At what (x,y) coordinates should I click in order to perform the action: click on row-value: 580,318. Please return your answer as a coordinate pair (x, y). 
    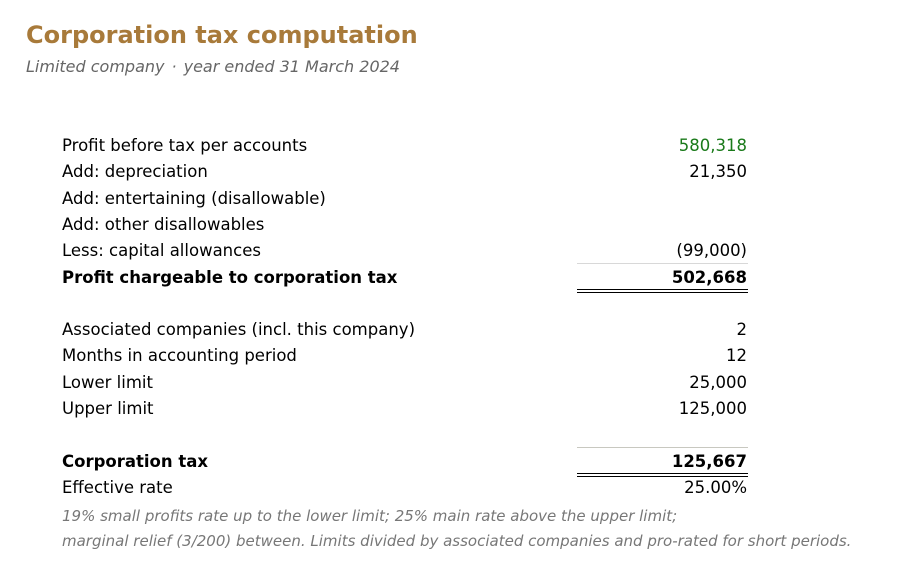
    Looking at the image, I should click on (712, 145).